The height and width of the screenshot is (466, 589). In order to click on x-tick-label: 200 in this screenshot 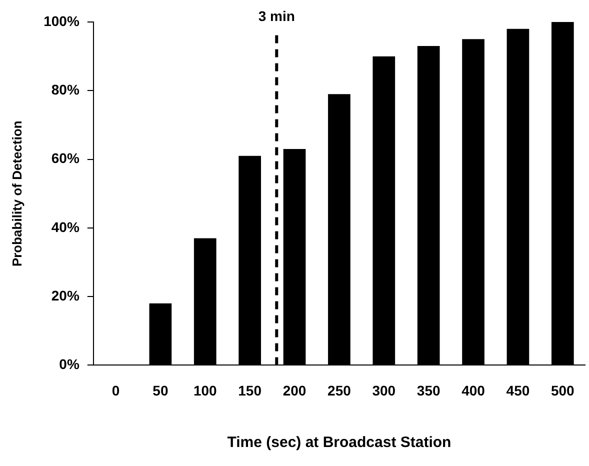, I will do `click(294, 390)`.